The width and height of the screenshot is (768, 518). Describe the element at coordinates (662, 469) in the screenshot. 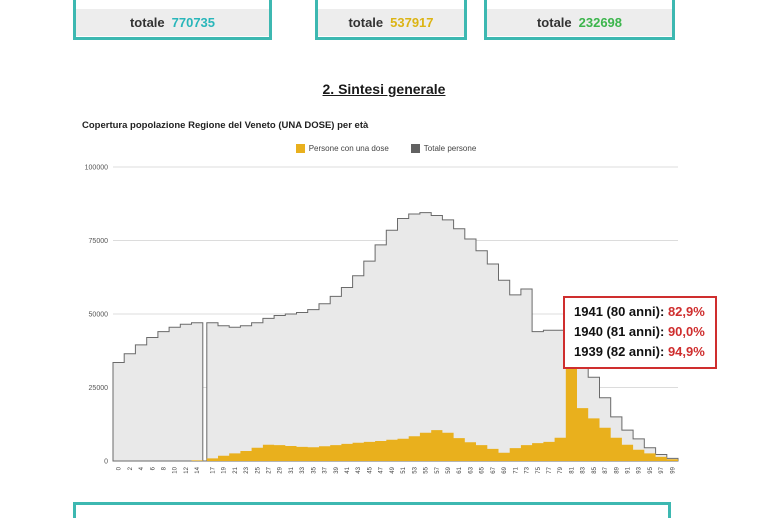

I see `x-tick-label: 97` at that location.